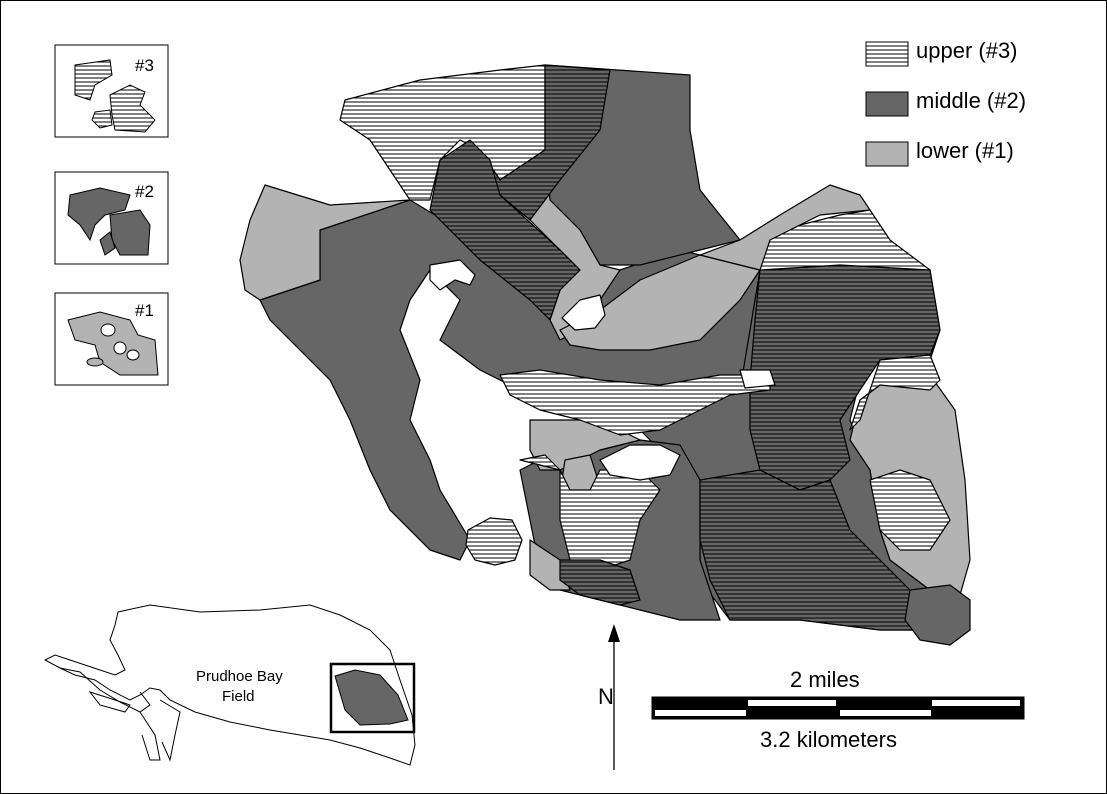 This screenshot has height=794, width=1107. Describe the element at coordinates (325, 242) in the screenshot. I see `lower-layer-west` at that location.